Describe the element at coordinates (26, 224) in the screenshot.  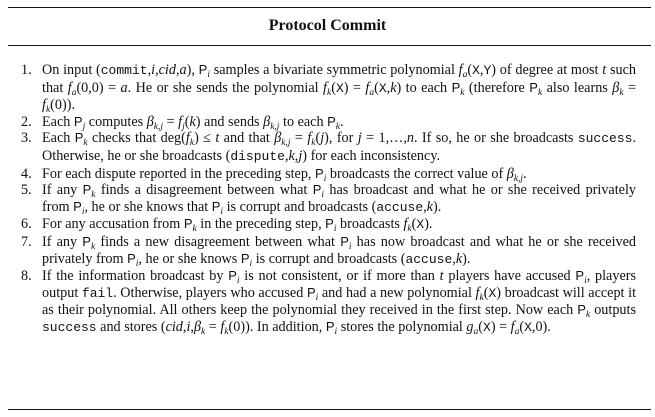
I see `step-number: 6.` at that location.